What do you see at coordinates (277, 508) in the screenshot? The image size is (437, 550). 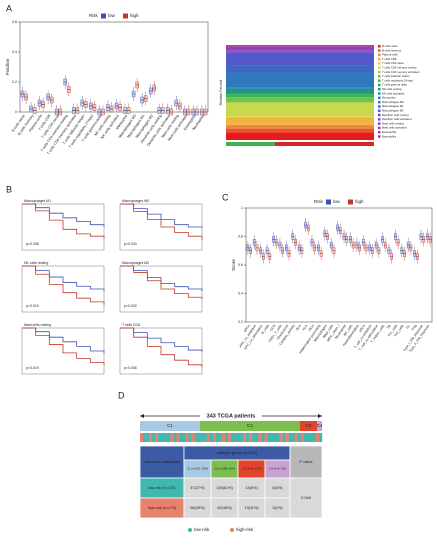 I see `table-value: 3(2%)` at bounding box center [277, 508].